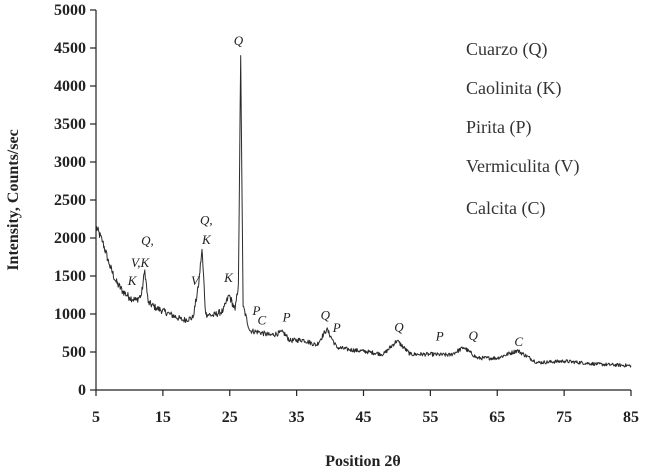 The height and width of the screenshot is (473, 648). What do you see at coordinates (70, 276) in the screenshot?
I see `y-tick-label: 1500` at bounding box center [70, 276].